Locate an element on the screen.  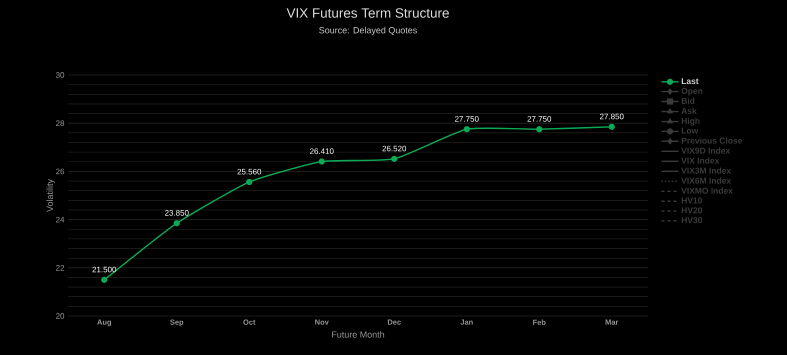
legend-label: HV10 is located at coordinates (692, 201).